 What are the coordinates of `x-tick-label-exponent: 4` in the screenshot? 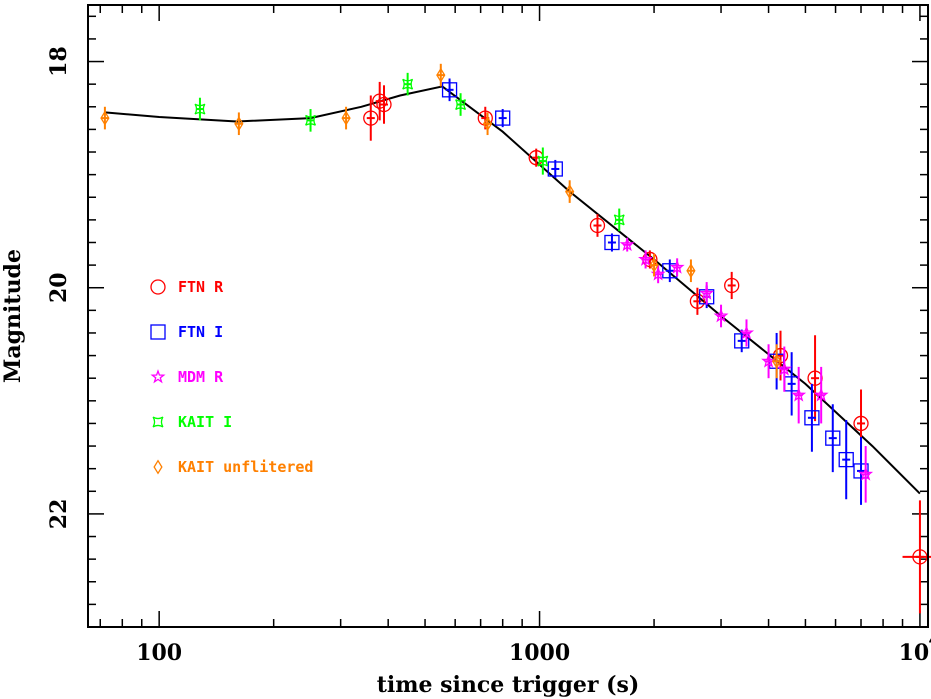 It's located at (929, 640).